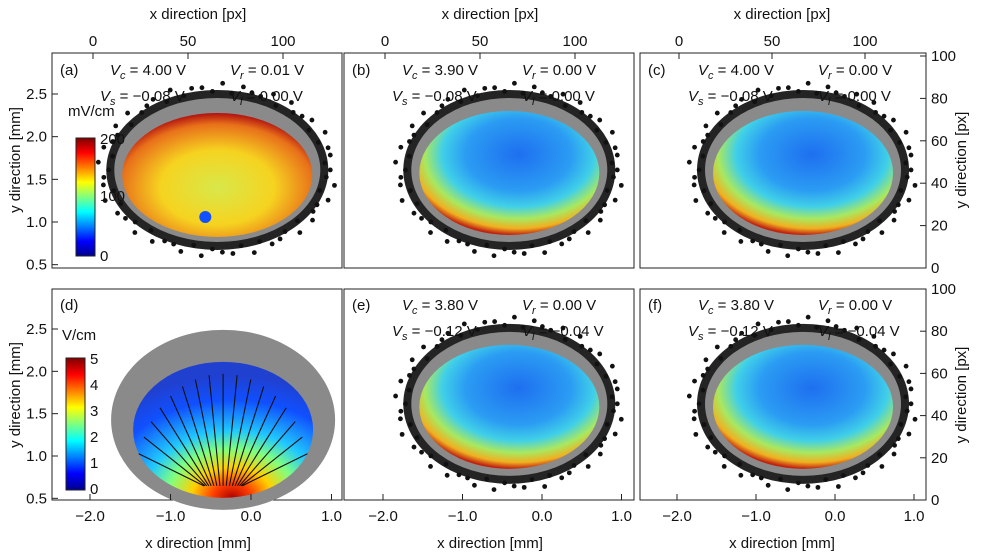 The width and height of the screenshot is (981, 560). Describe the element at coordinates (69, 305) in the screenshot. I see `panel-label-d: (d)` at that location.